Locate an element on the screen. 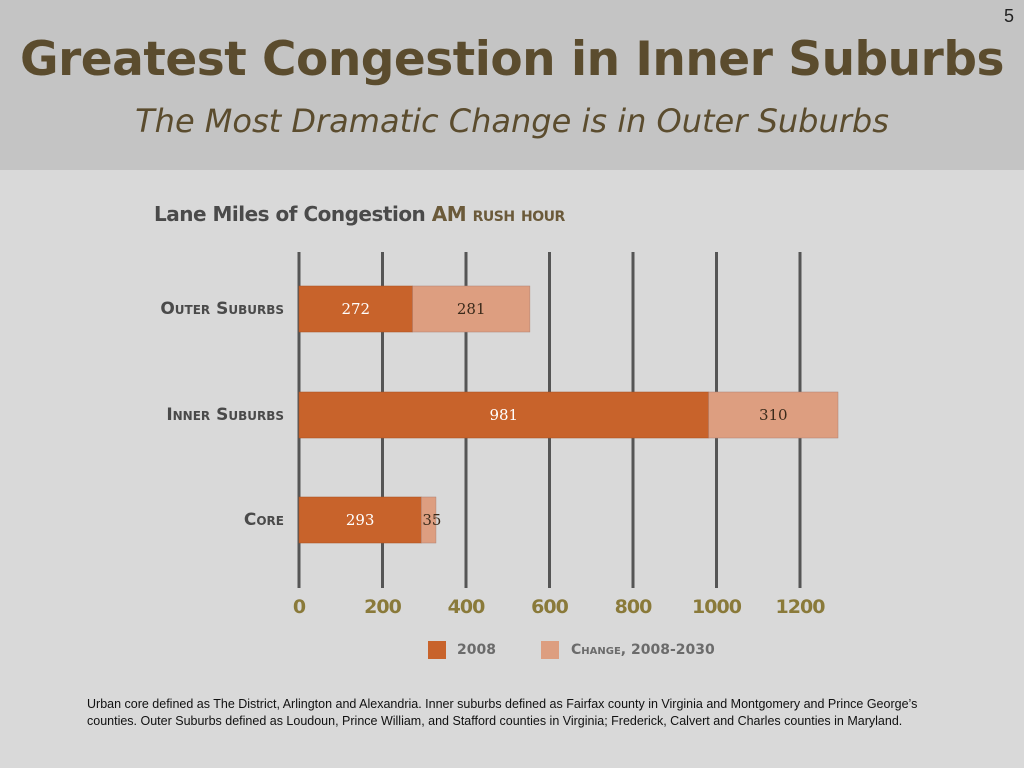 Image resolution: width=1024 pixels, height=768 pixels. x-tick-label: 600 is located at coordinates (549, 607).